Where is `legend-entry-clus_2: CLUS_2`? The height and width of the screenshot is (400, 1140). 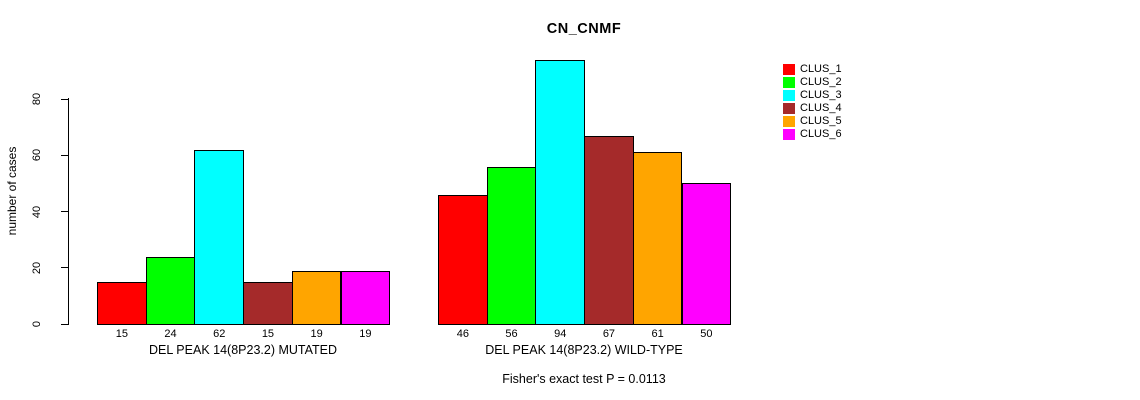 legend-entry-clus_2: CLUS_2 is located at coordinates (812, 82).